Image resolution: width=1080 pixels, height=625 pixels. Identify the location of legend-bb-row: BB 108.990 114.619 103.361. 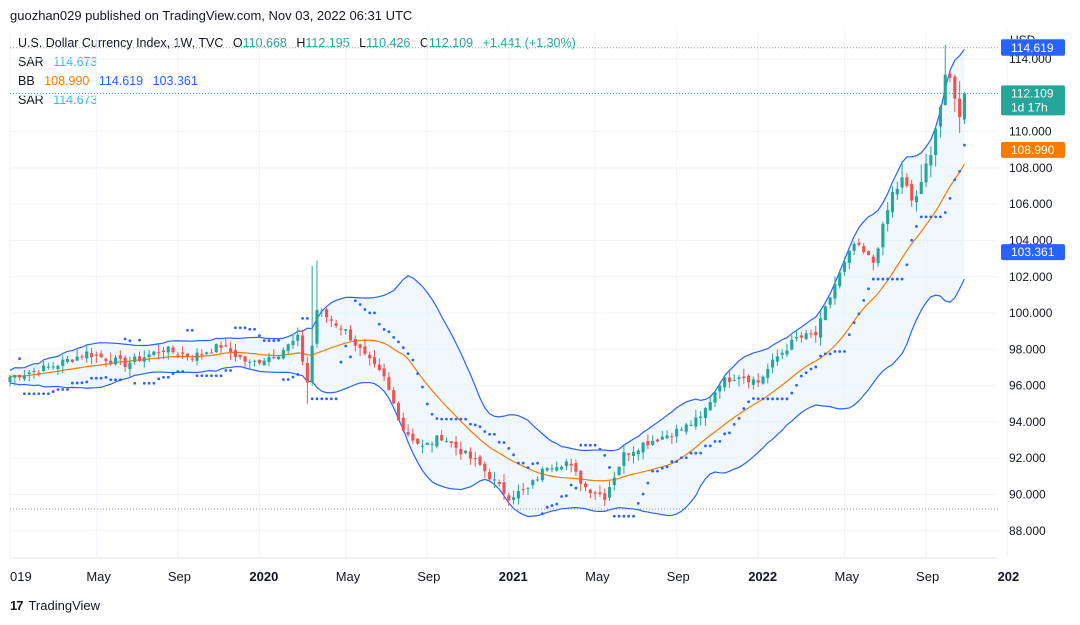
(300, 81).